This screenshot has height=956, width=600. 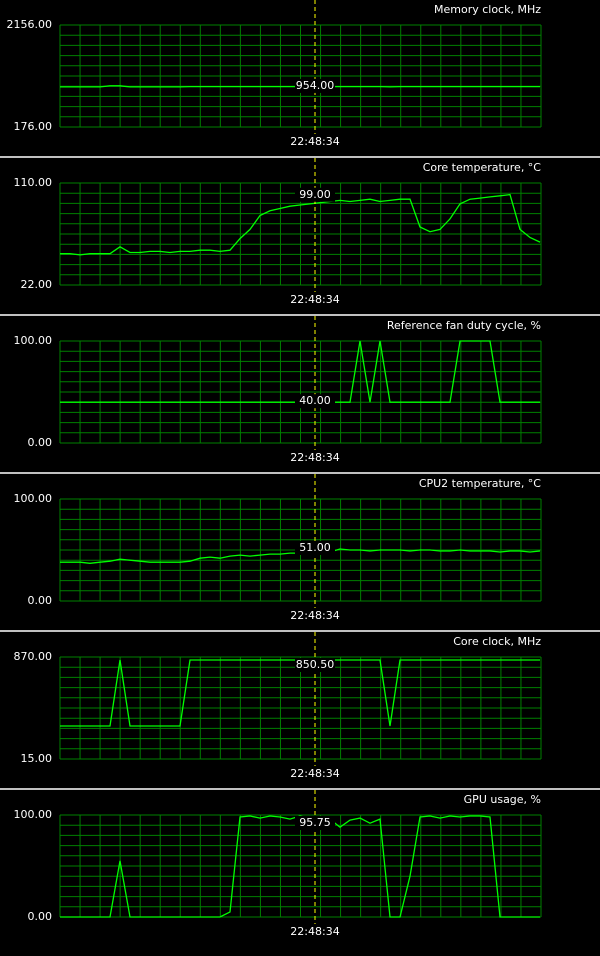 I want to click on y-tick-label: 870.00, so click(x=33, y=656).